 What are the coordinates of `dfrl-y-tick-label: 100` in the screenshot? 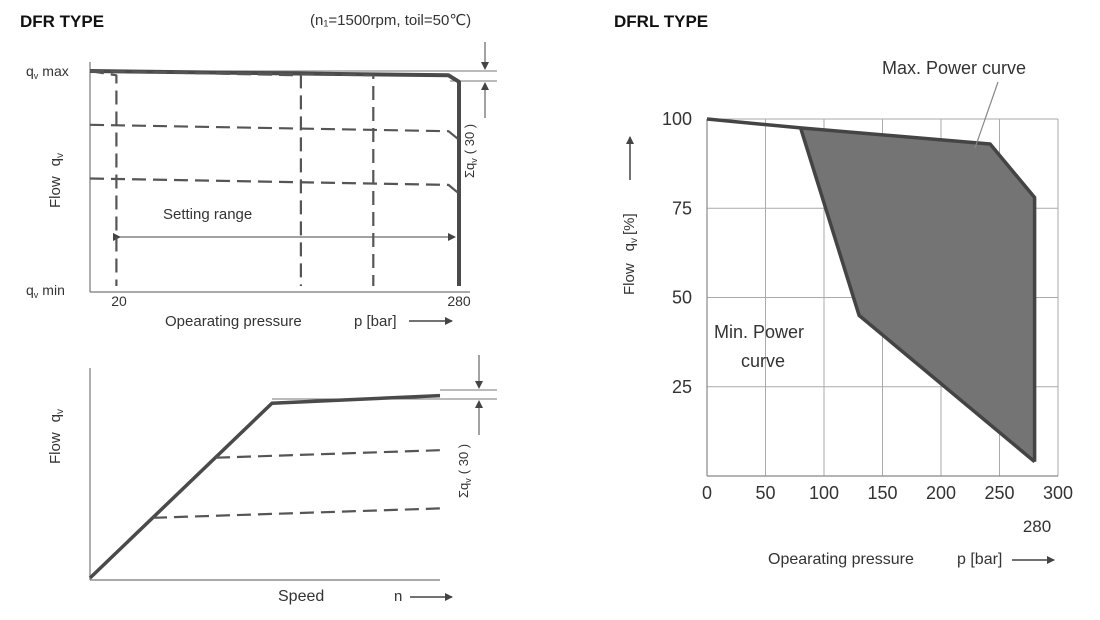 It's located at (677, 119).